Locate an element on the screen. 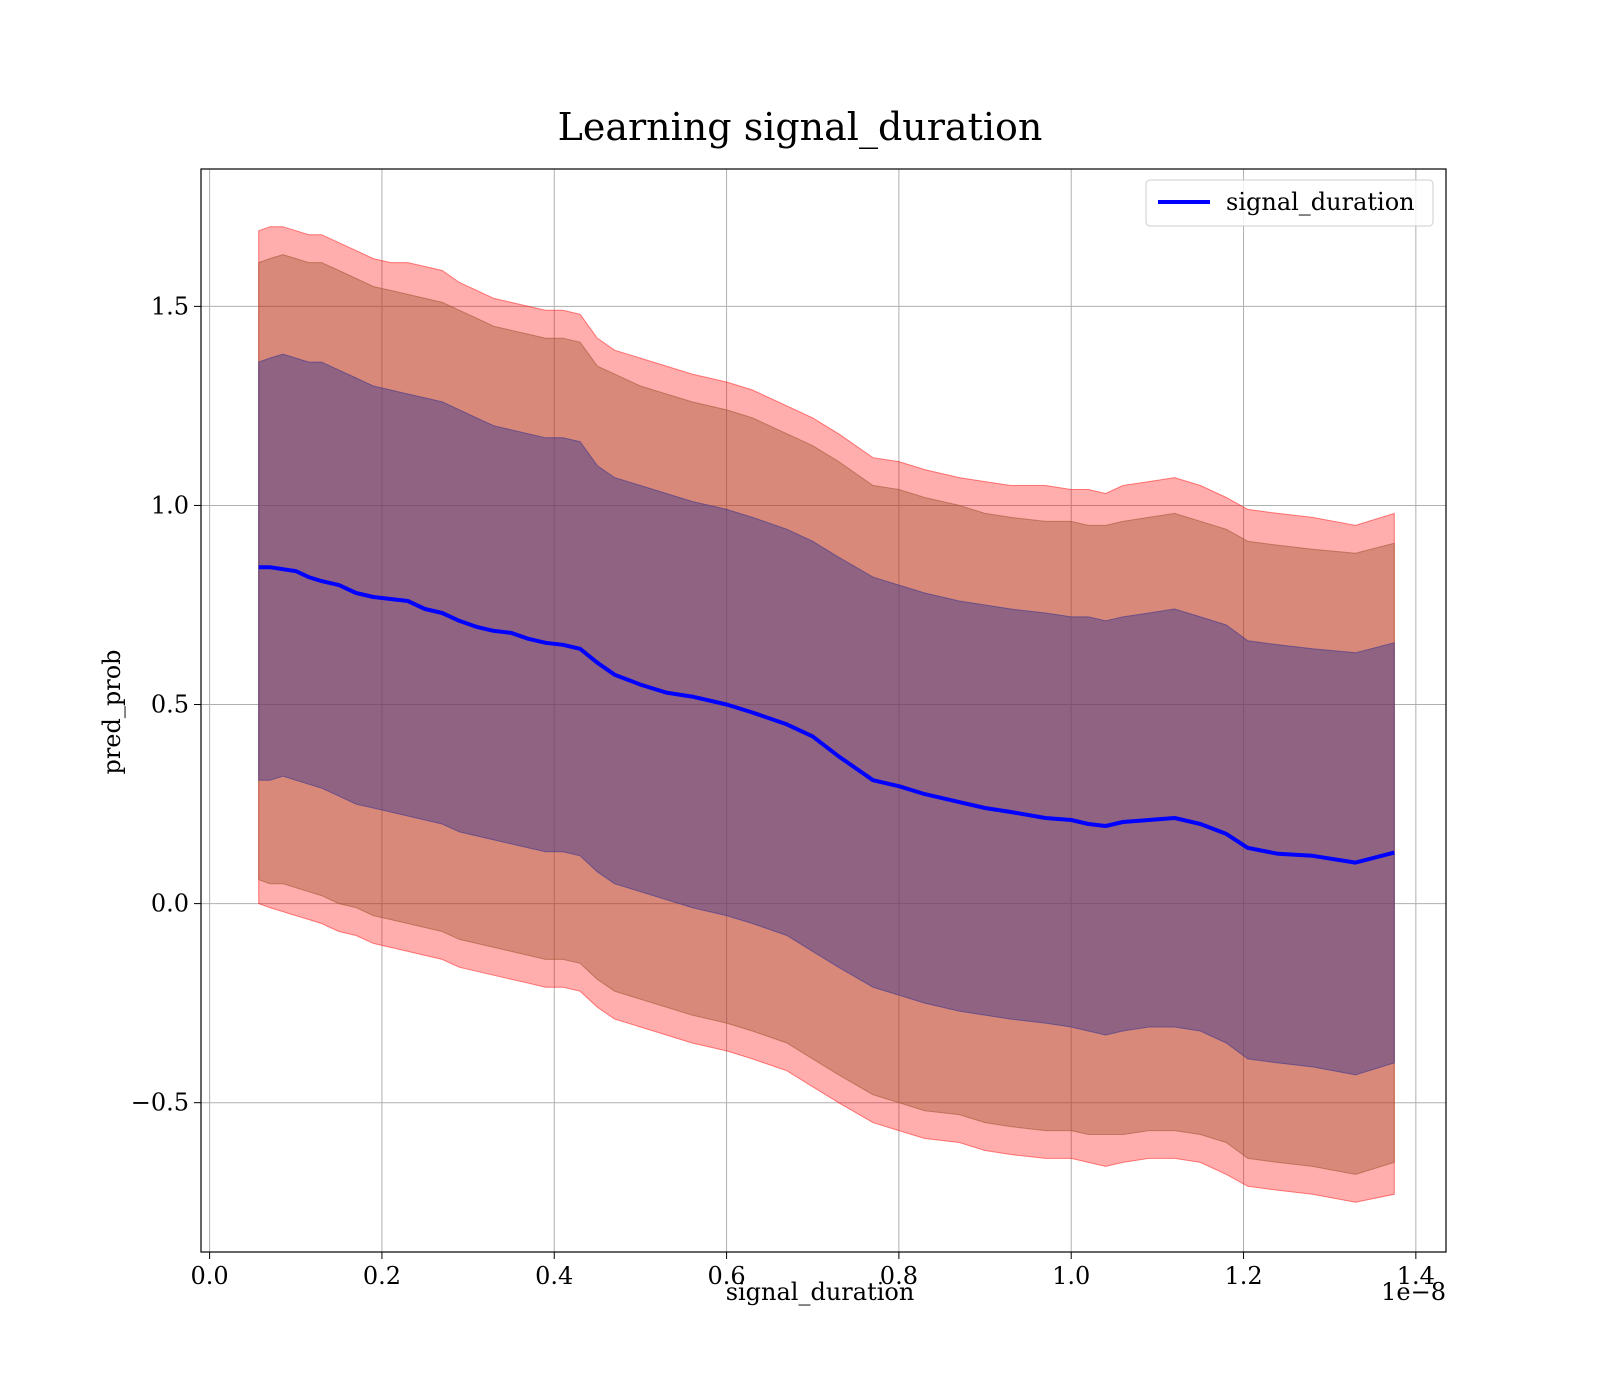 The width and height of the screenshot is (1600, 1400). y-tick-label: 1.0 is located at coordinates (170, 505).